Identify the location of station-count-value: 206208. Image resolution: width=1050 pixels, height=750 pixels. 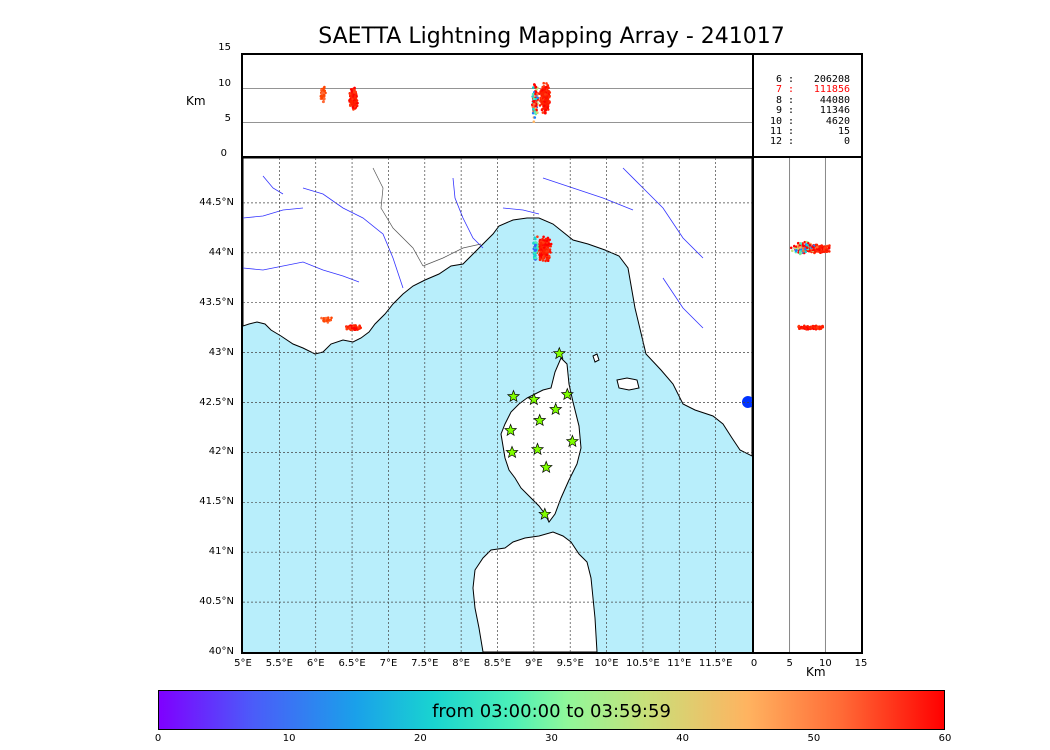
(831, 79).